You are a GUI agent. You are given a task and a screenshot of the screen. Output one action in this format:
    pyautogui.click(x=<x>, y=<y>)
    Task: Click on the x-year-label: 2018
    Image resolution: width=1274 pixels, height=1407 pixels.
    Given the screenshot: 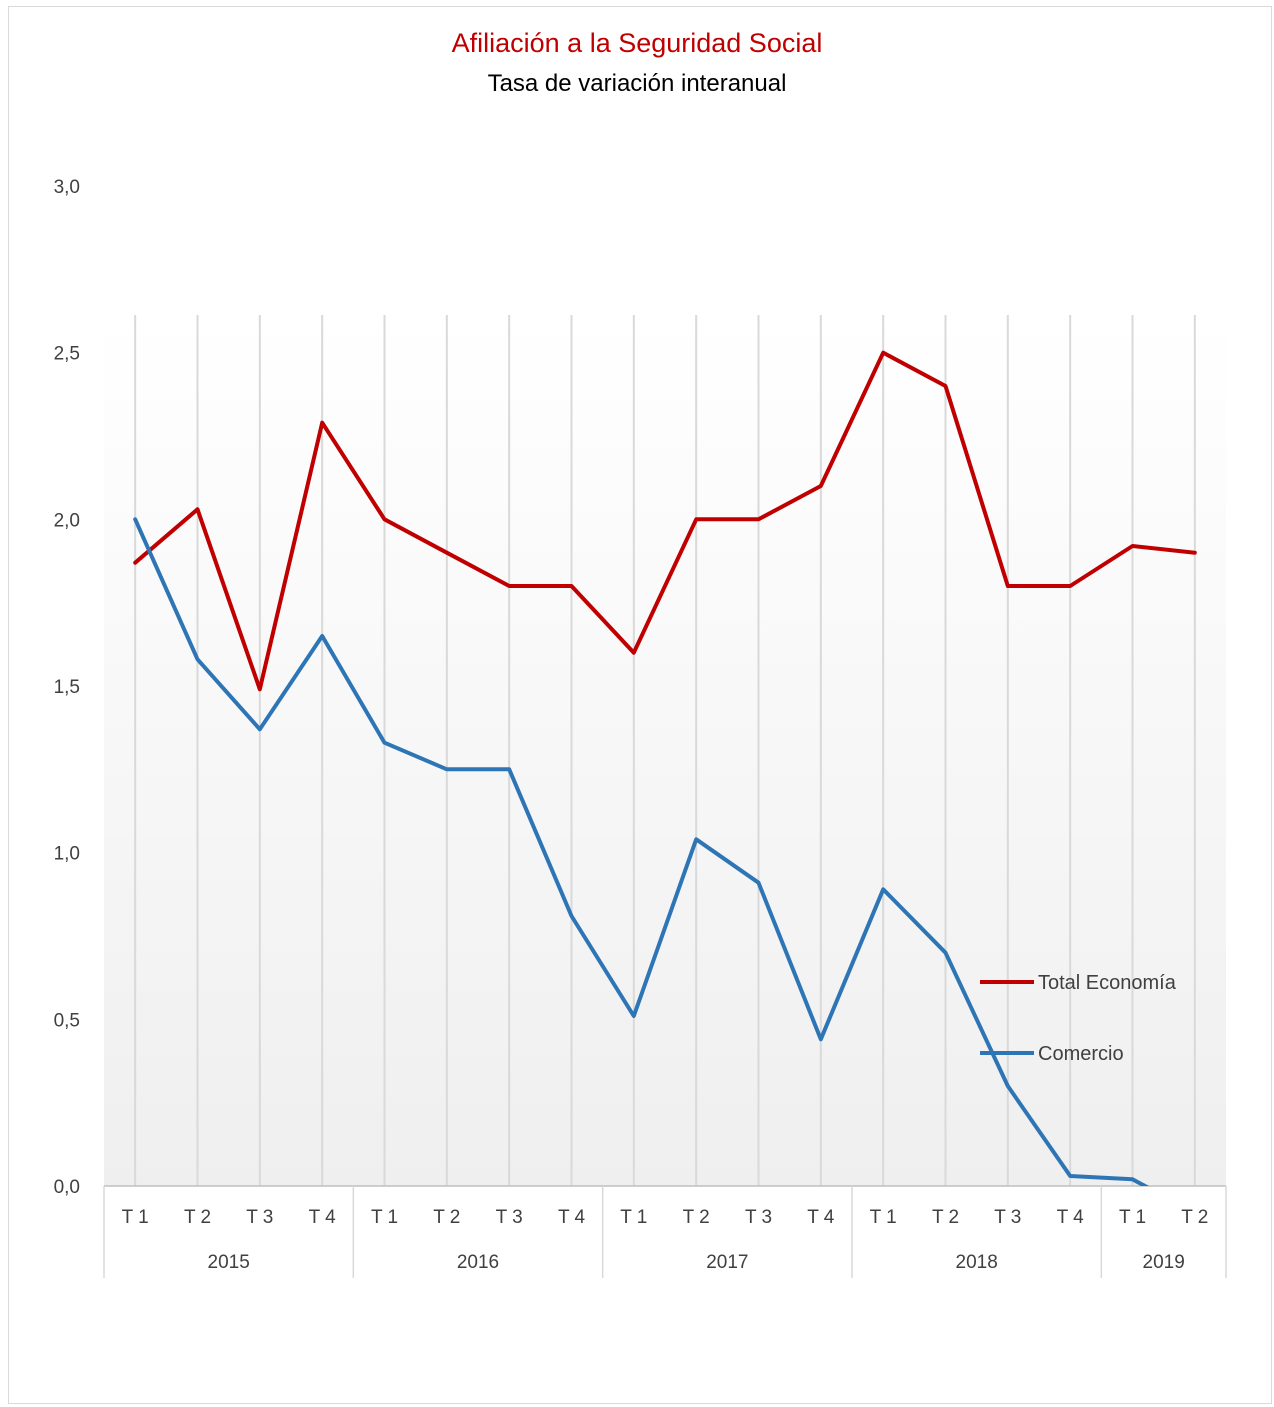 What is the action you would take?
    pyautogui.click(x=977, y=1262)
    